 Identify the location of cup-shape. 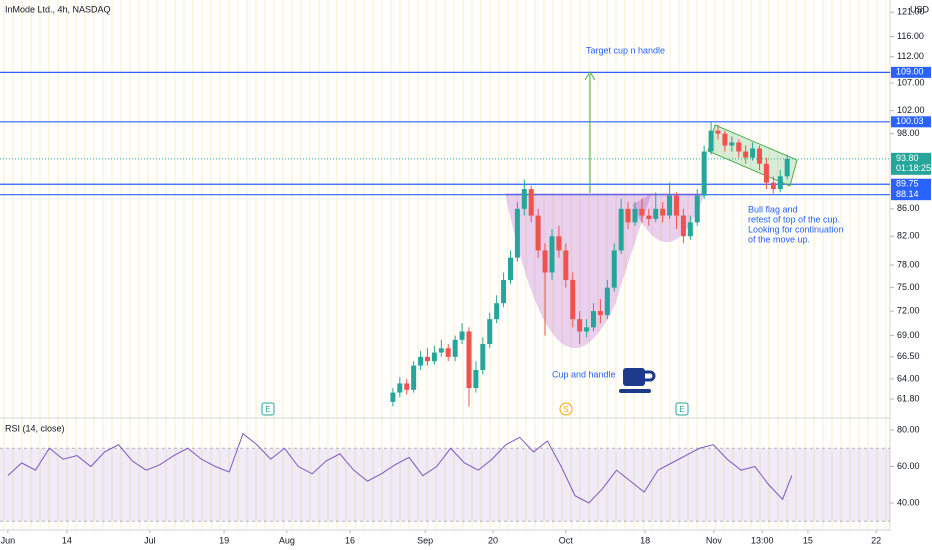
(578, 271).